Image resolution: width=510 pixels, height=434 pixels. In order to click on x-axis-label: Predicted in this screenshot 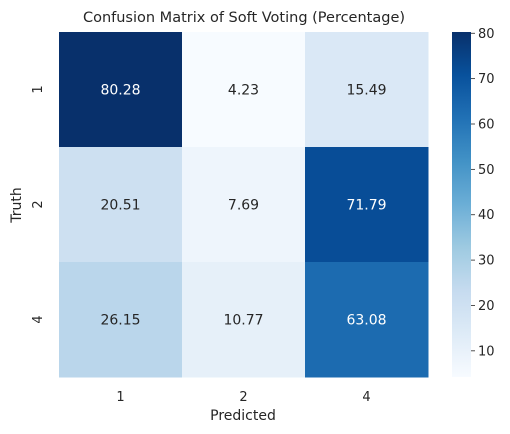, I will do `click(243, 416)`.